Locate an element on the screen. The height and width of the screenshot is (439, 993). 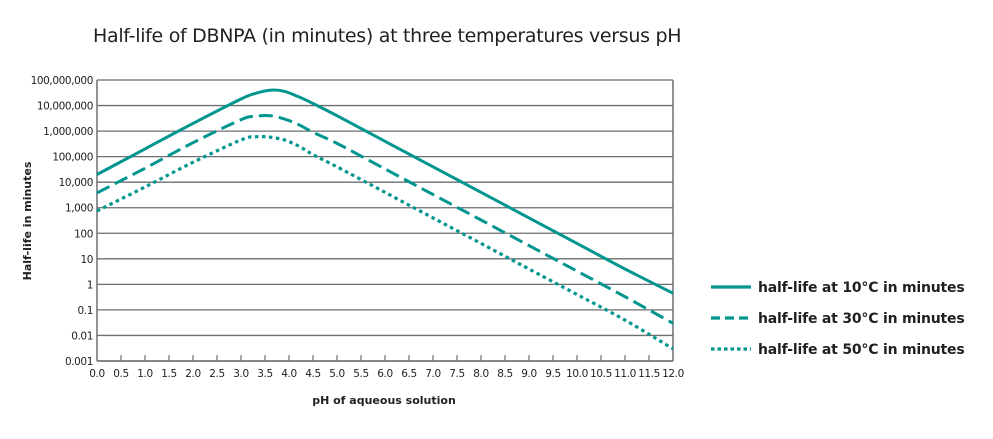
x-tick-label: 2.0 is located at coordinates (193, 374).